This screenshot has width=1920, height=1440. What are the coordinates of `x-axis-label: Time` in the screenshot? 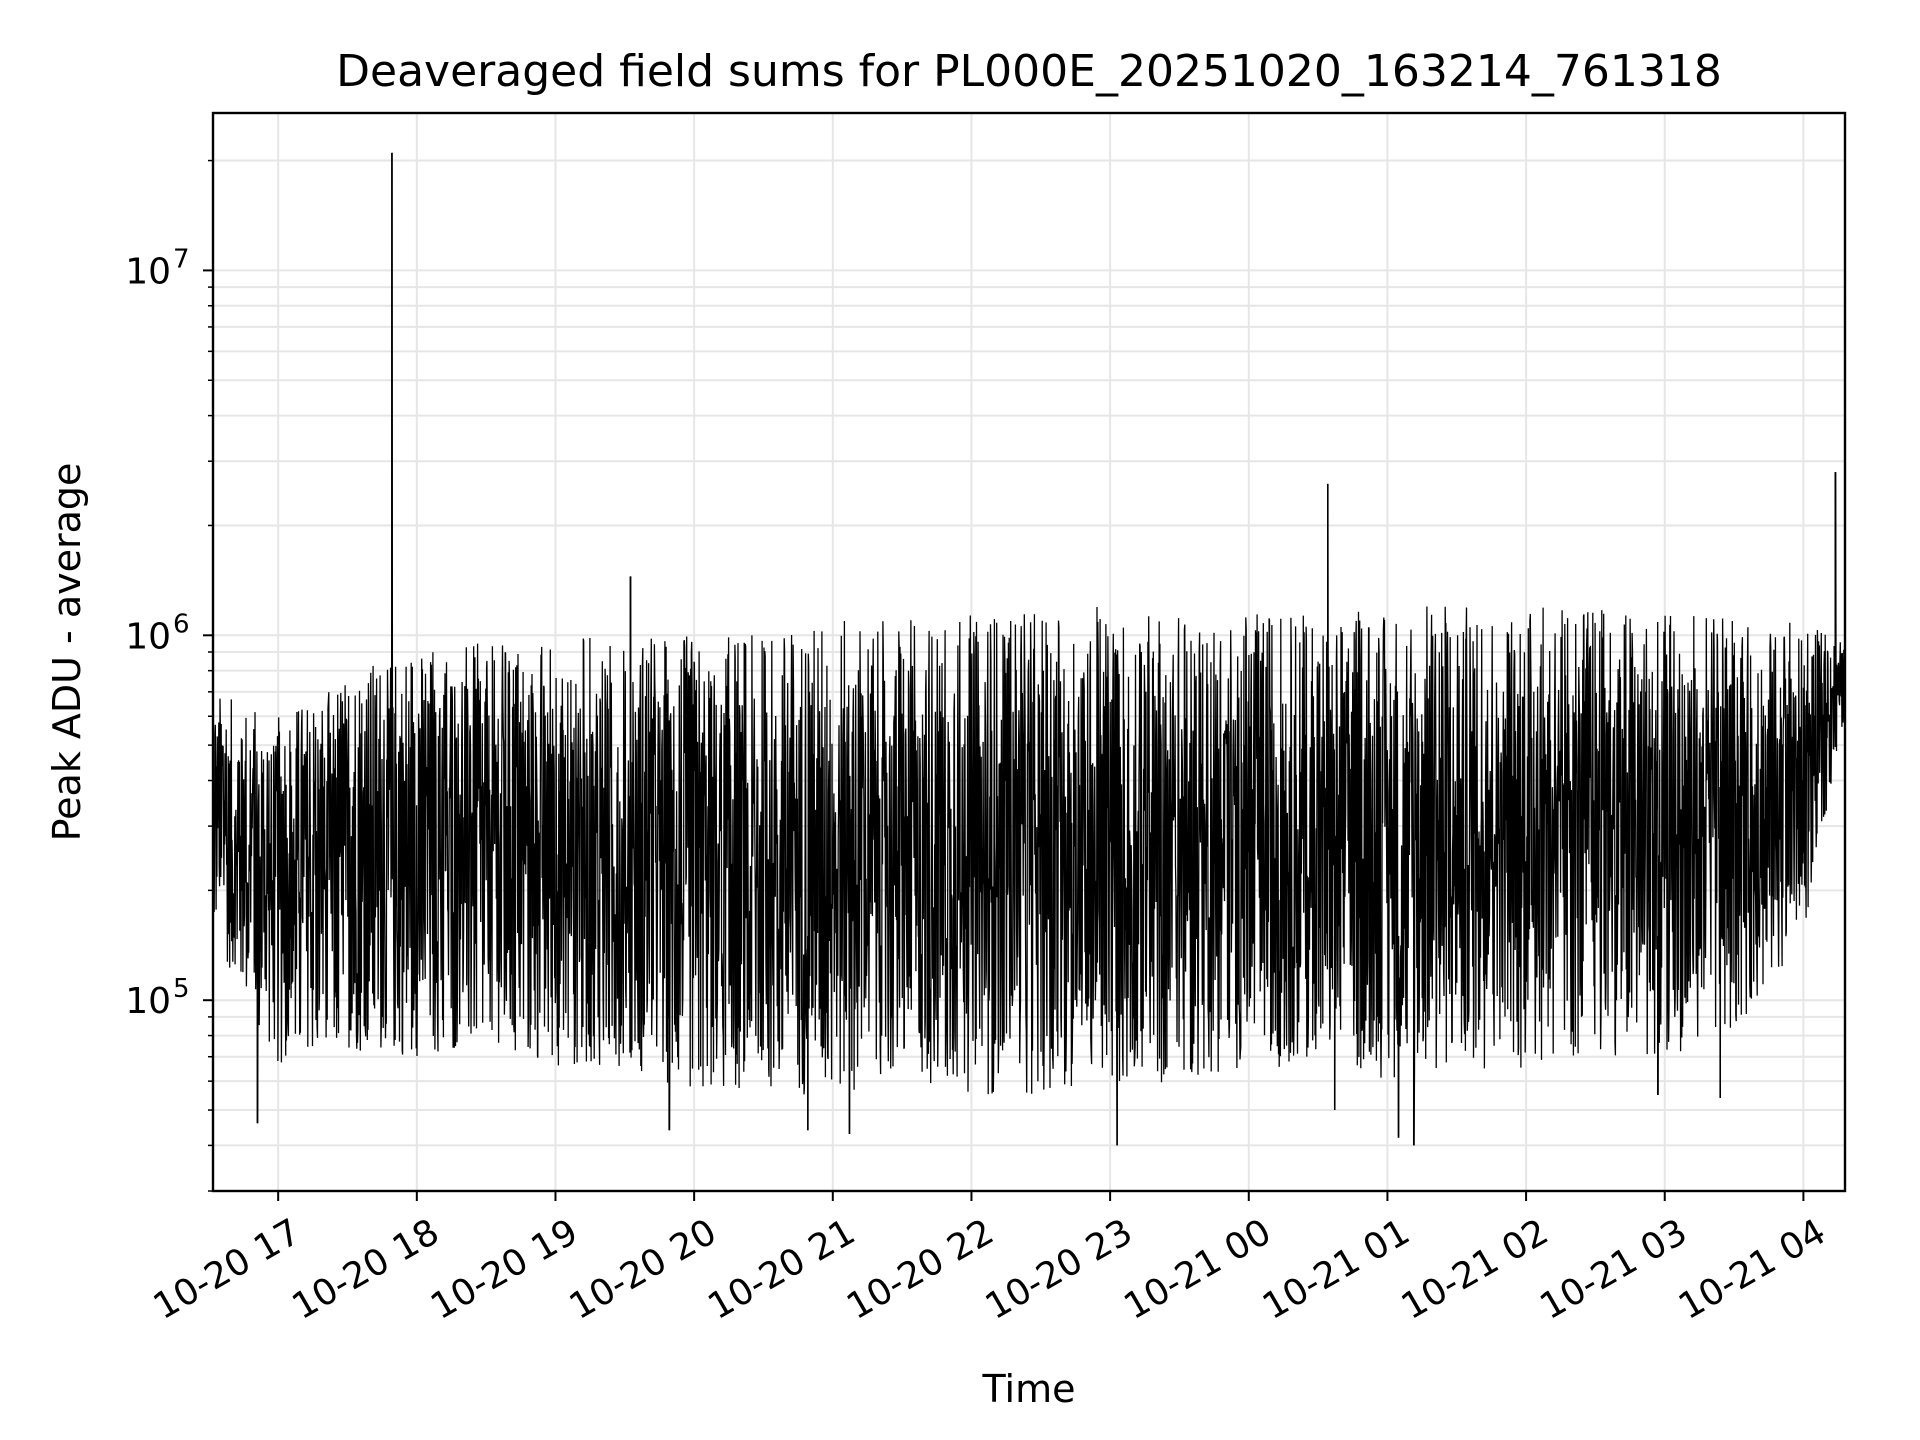 It's located at (1029, 1389).